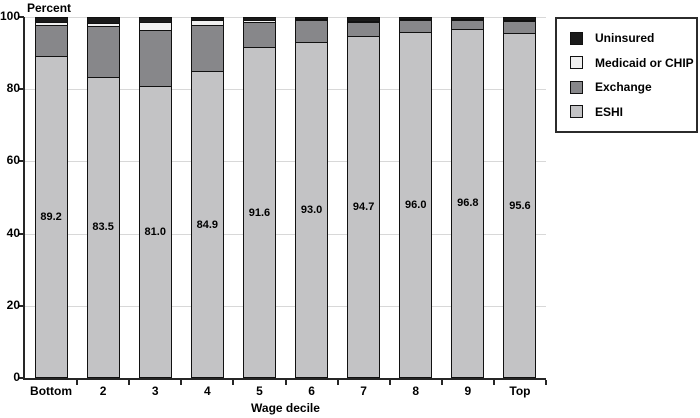  I want to click on segment-eshi-2: 83.5, so click(103, 227).